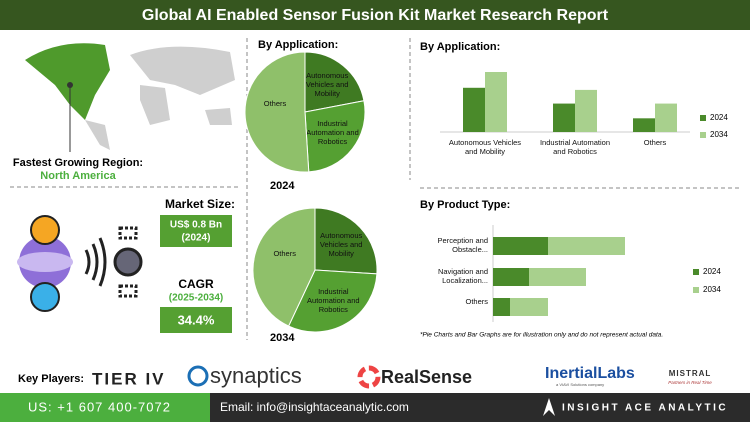 The image size is (750, 422). I want to click on x-tick-label: Industrial Automation and Robotics, so click(575, 147).